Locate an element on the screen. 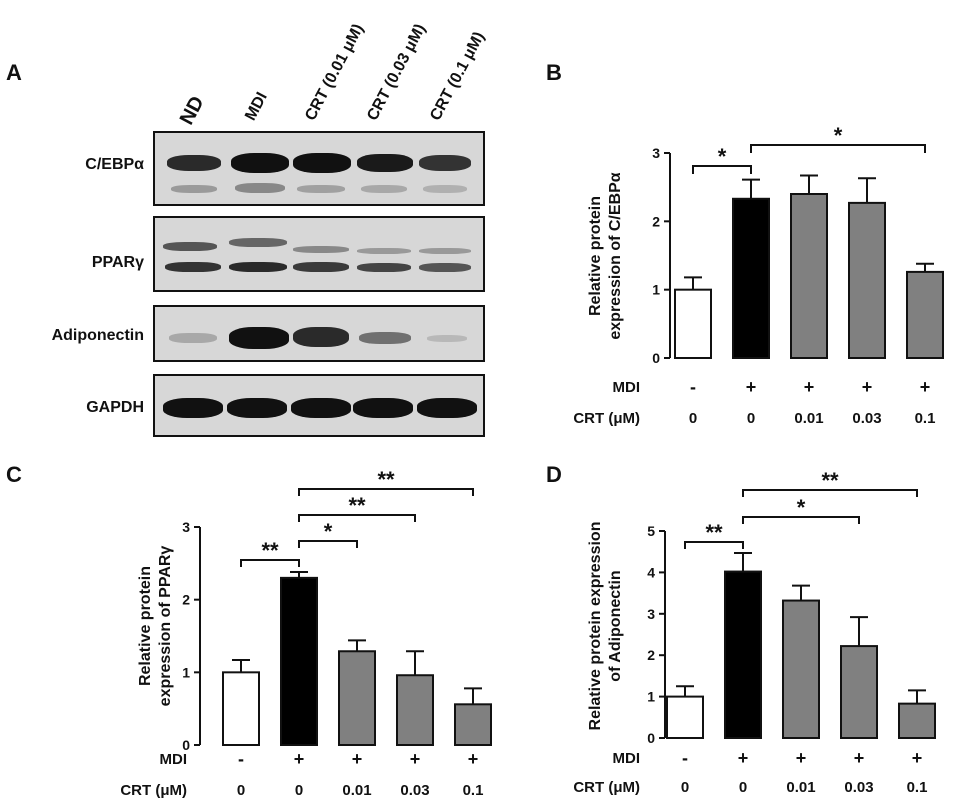  blot-image-pparg is located at coordinates (319, 254).